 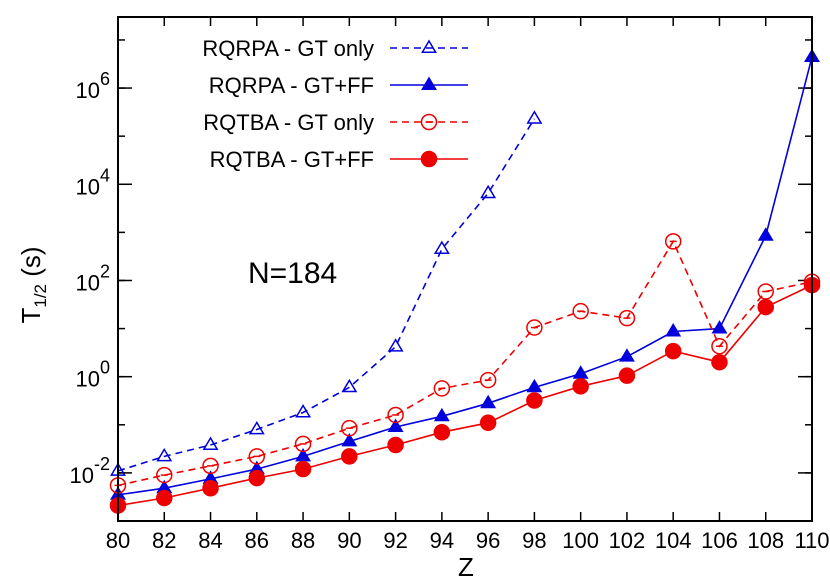 What do you see at coordinates (105, 368) in the screenshot?
I see `y-tick-exponent: 0` at bounding box center [105, 368].